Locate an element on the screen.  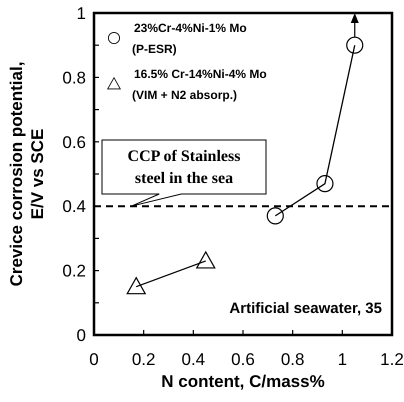
y-tick-label: 0 is located at coordinates (81, 335).